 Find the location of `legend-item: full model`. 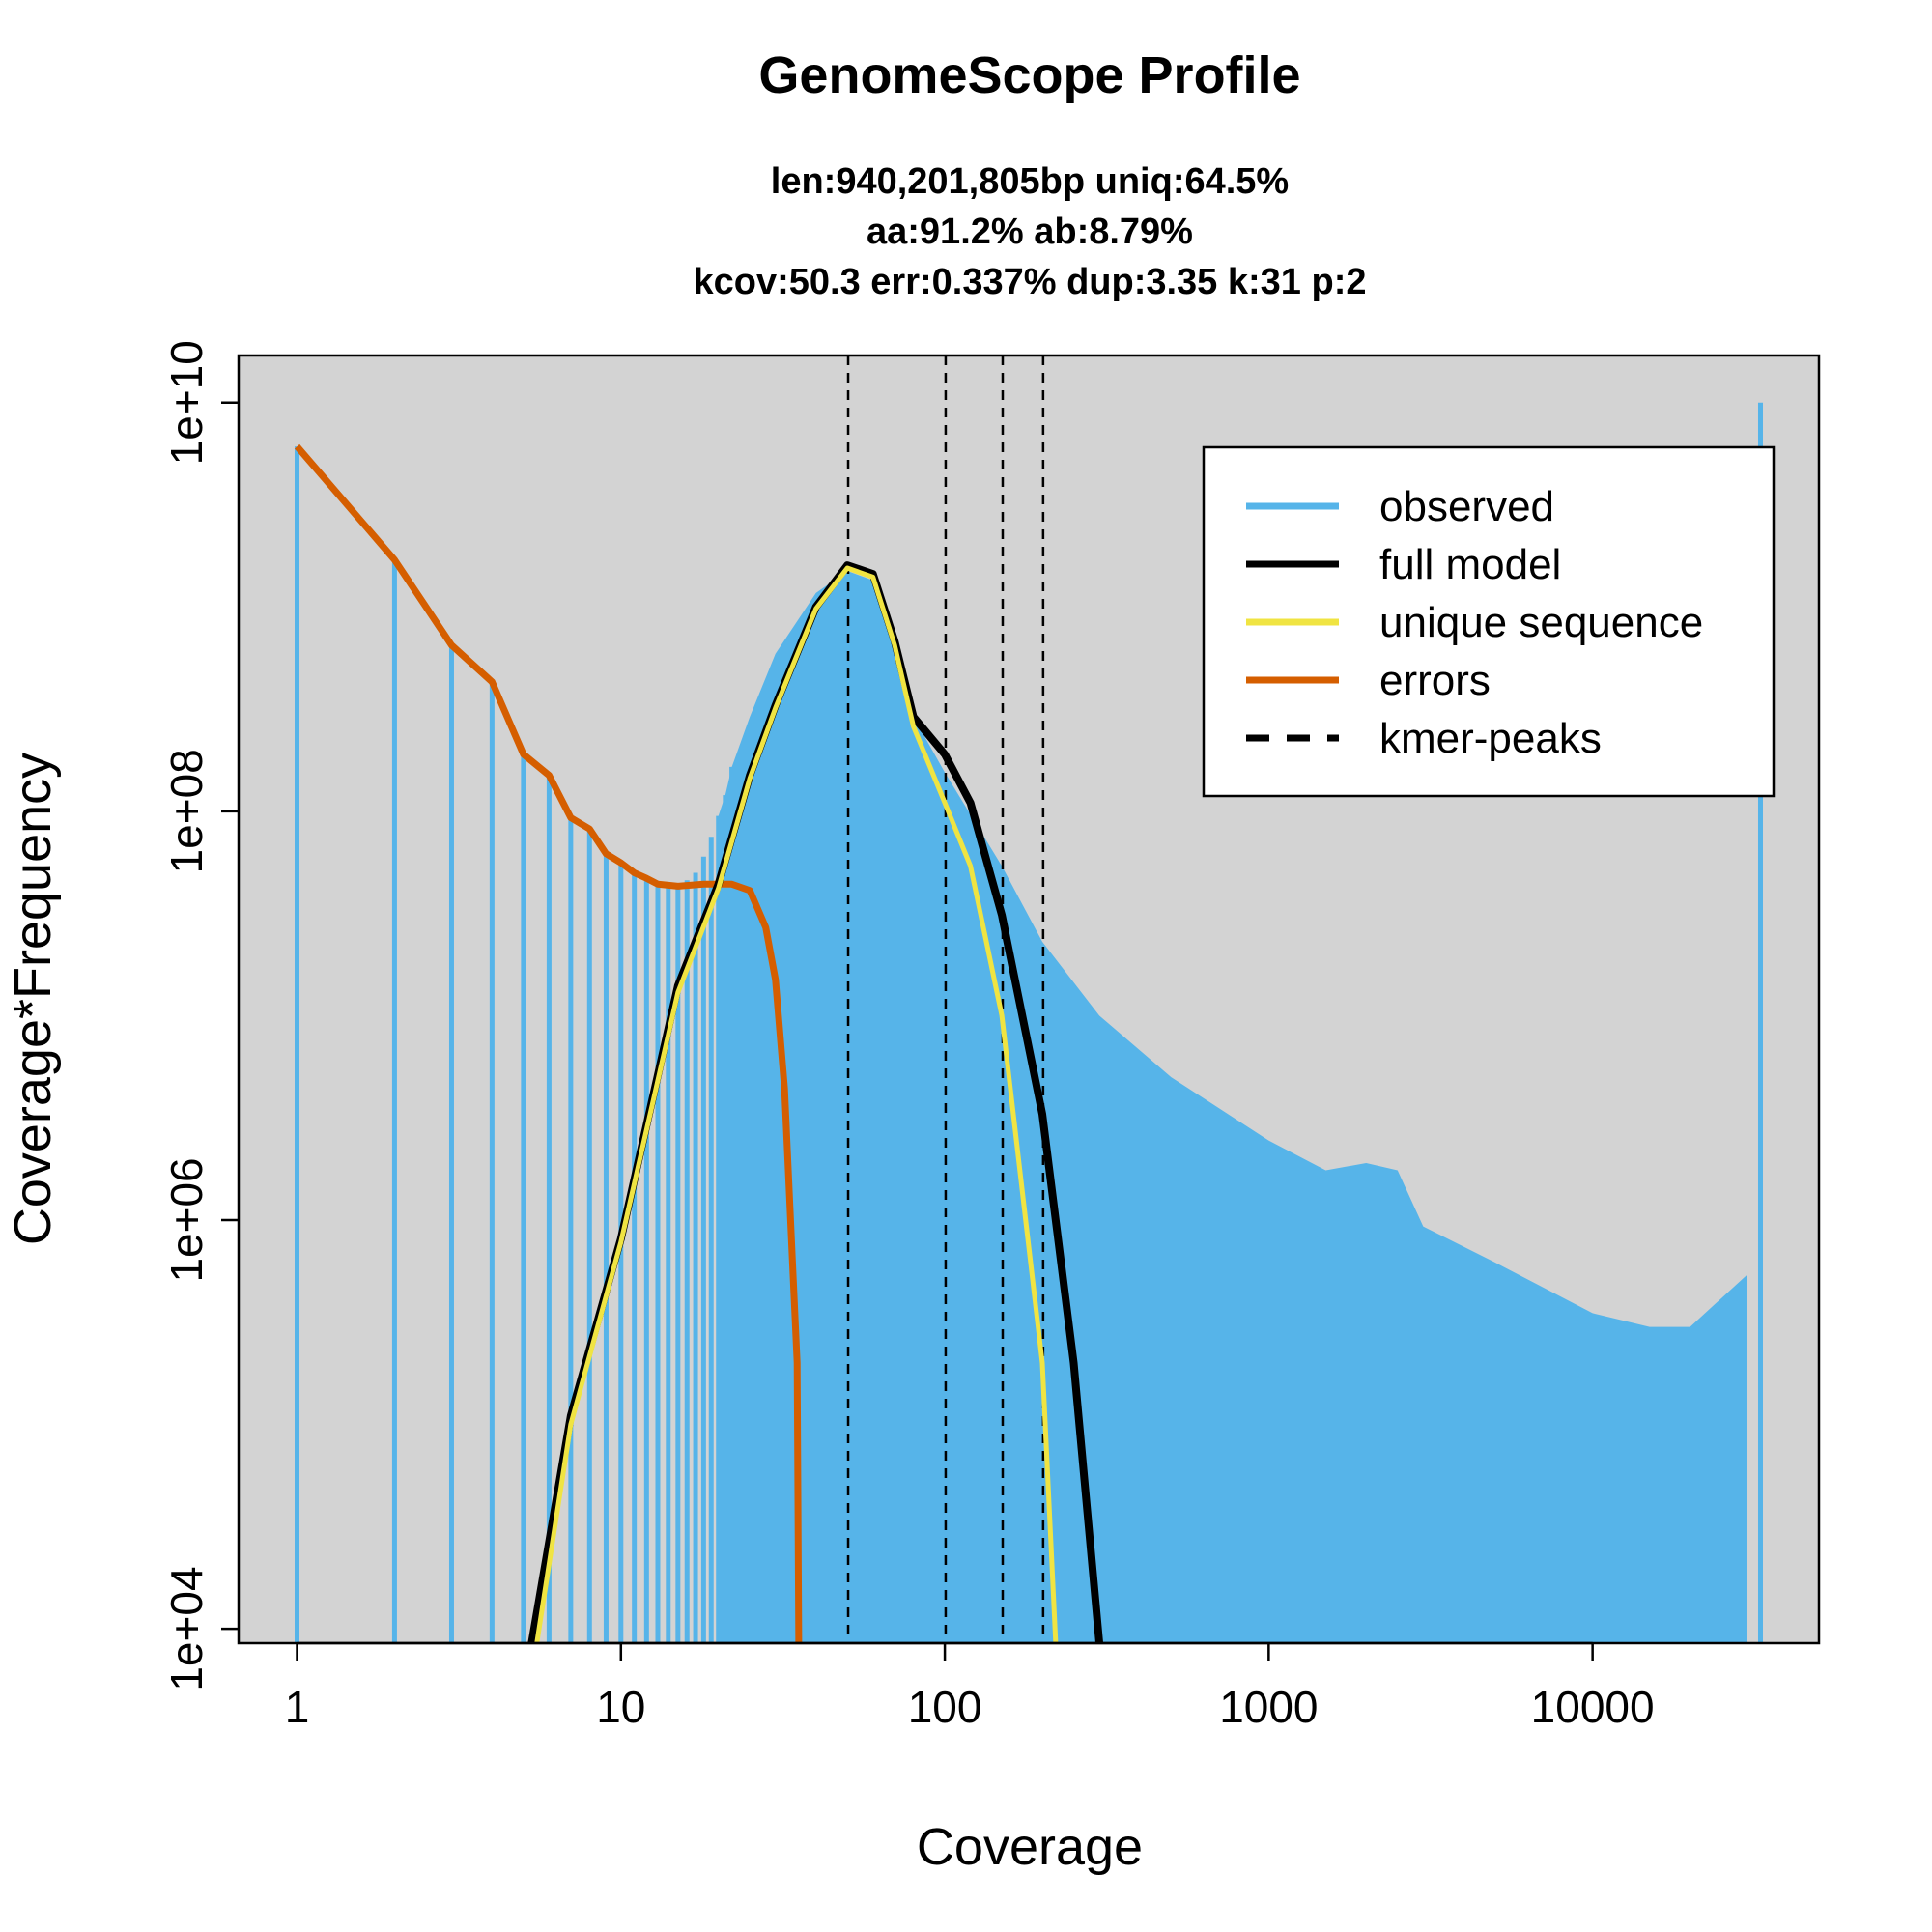

legend-item: full model is located at coordinates (1403, 564).